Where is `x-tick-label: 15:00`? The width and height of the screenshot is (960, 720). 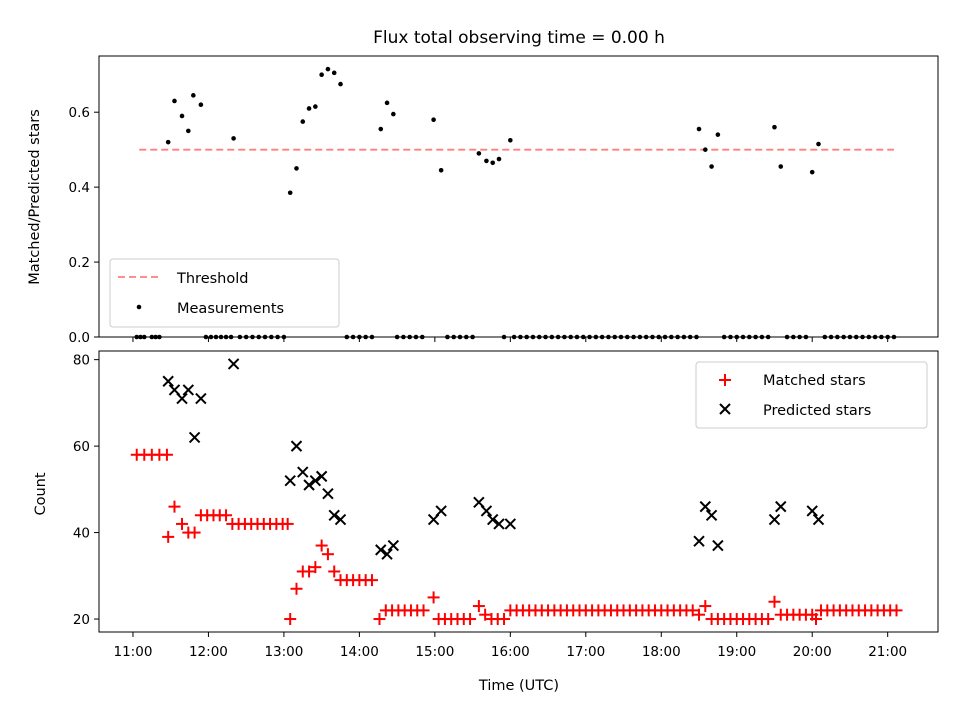
x-tick-label: 15:00 is located at coordinates (434, 652).